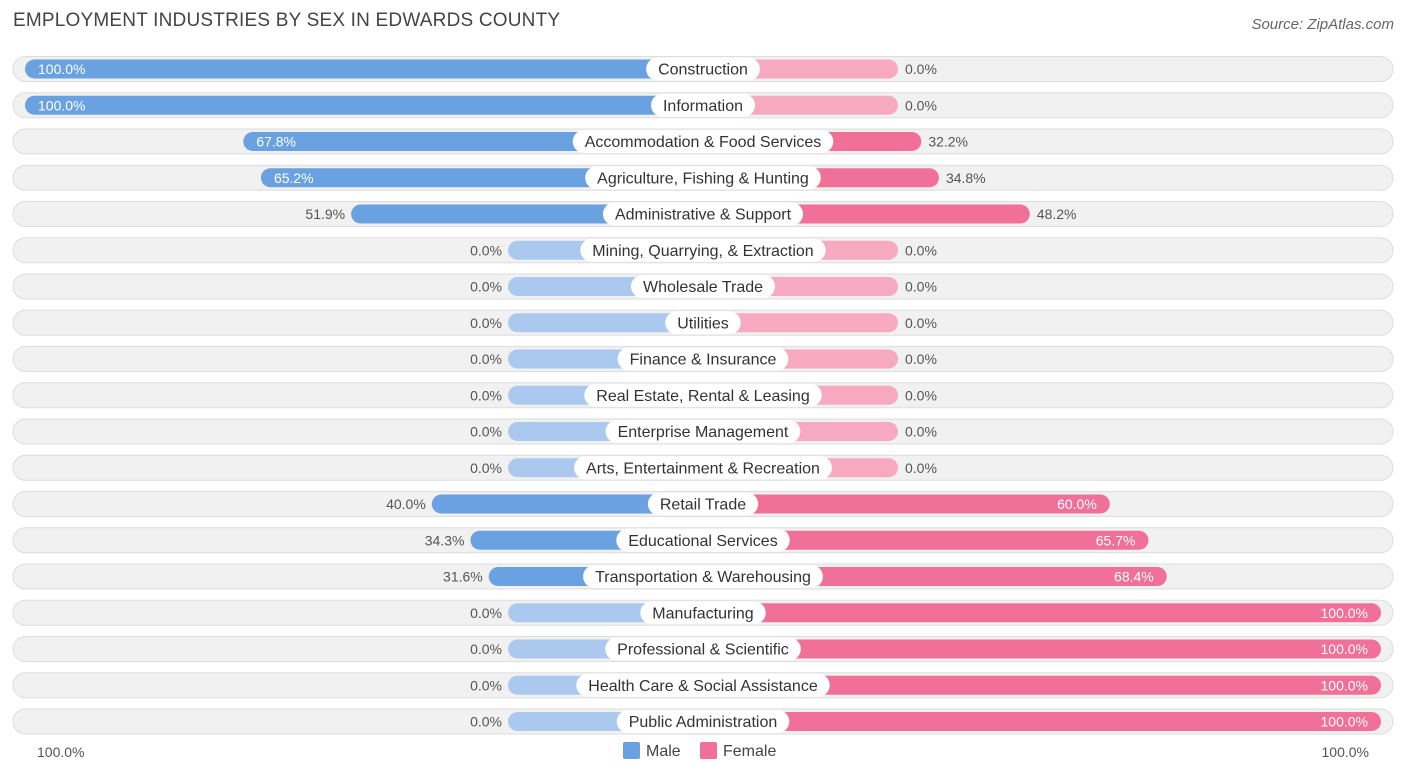 This screenshot has width=1406, height=777. Describe the element at coordinates (486, 432) in the screenshot. I see `value-male-enterprise-management: 0.0%` at that location.